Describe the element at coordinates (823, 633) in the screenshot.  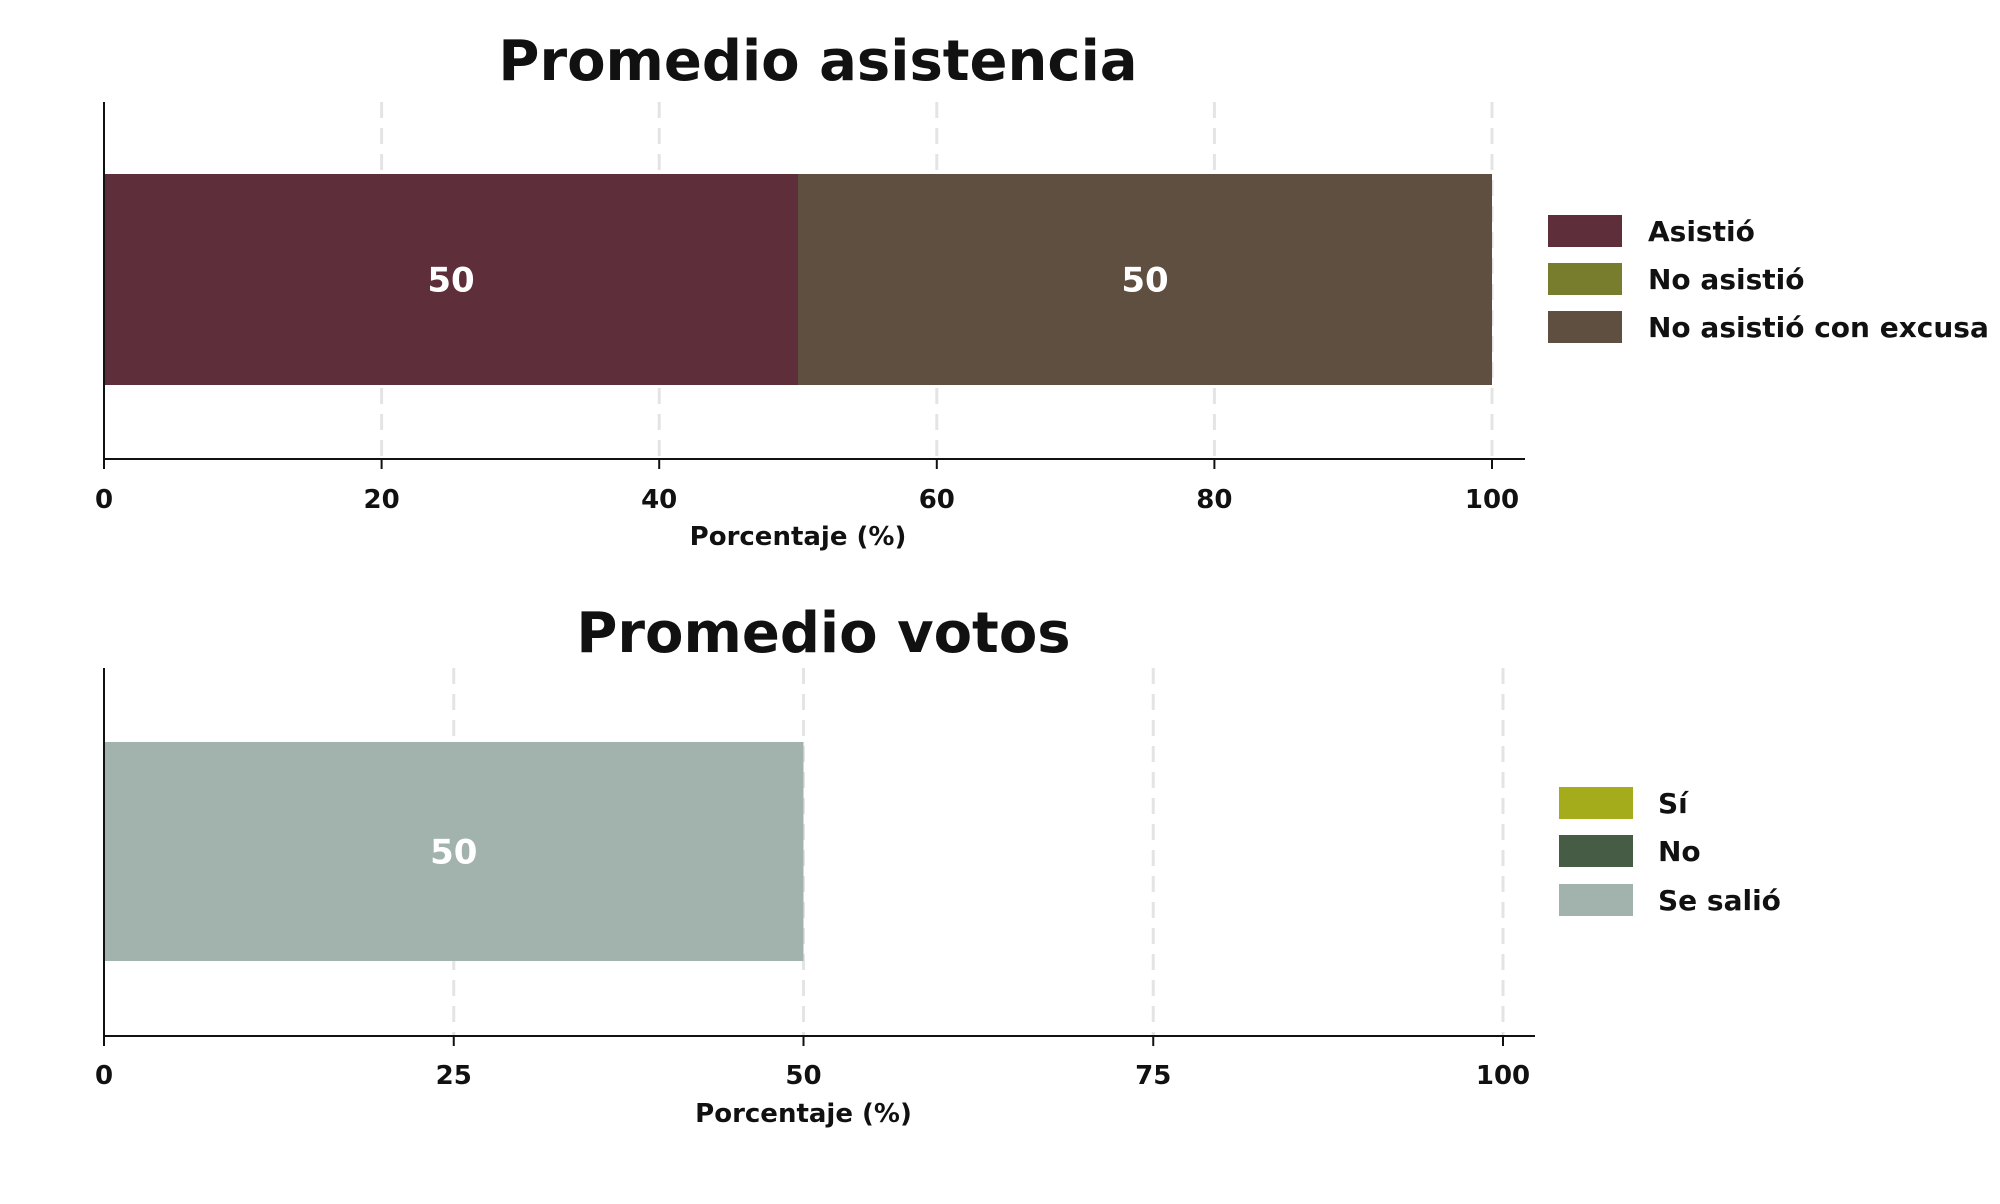
I see `chart-title: Promedio votos` at that location.